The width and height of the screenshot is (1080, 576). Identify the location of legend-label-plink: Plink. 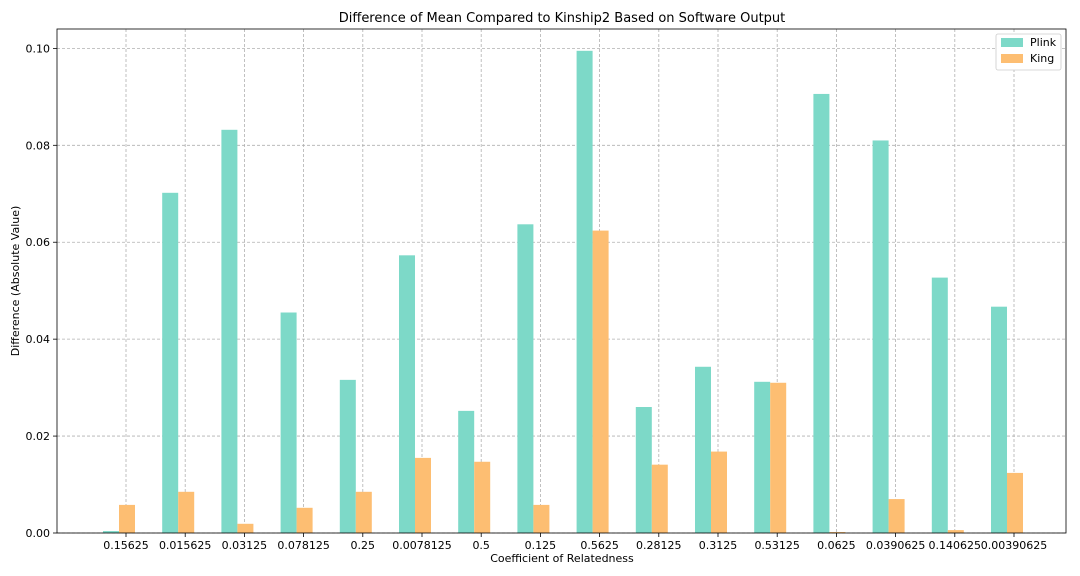
(1043, 42).